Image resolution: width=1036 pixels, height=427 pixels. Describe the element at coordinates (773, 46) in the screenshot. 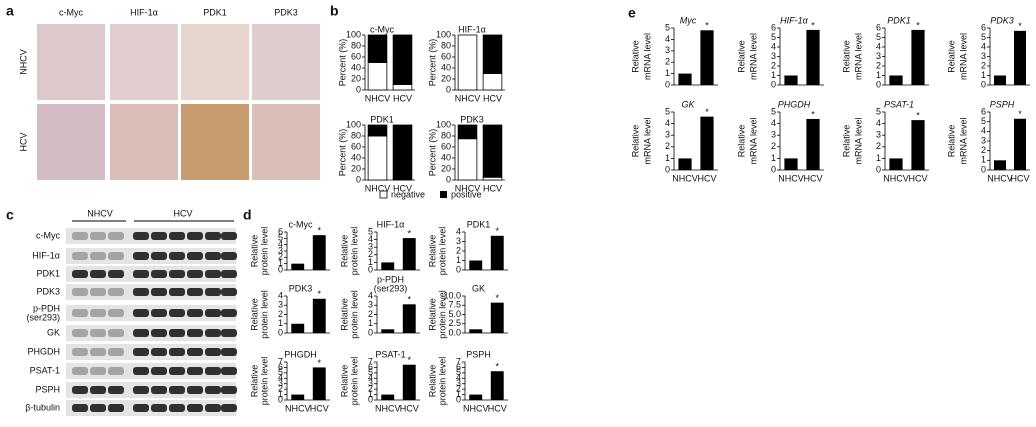

I see `y-tick-label: 4` at that location.